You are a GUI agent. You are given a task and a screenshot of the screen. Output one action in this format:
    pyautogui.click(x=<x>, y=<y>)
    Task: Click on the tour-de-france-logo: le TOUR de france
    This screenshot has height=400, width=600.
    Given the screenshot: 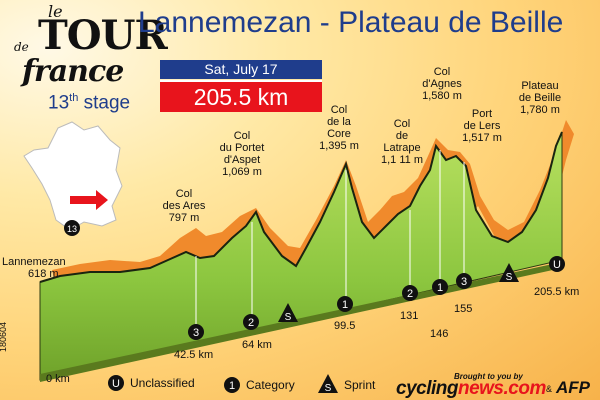 What is the action you would take?
    pyautogui.click(x=88, y=52)
    